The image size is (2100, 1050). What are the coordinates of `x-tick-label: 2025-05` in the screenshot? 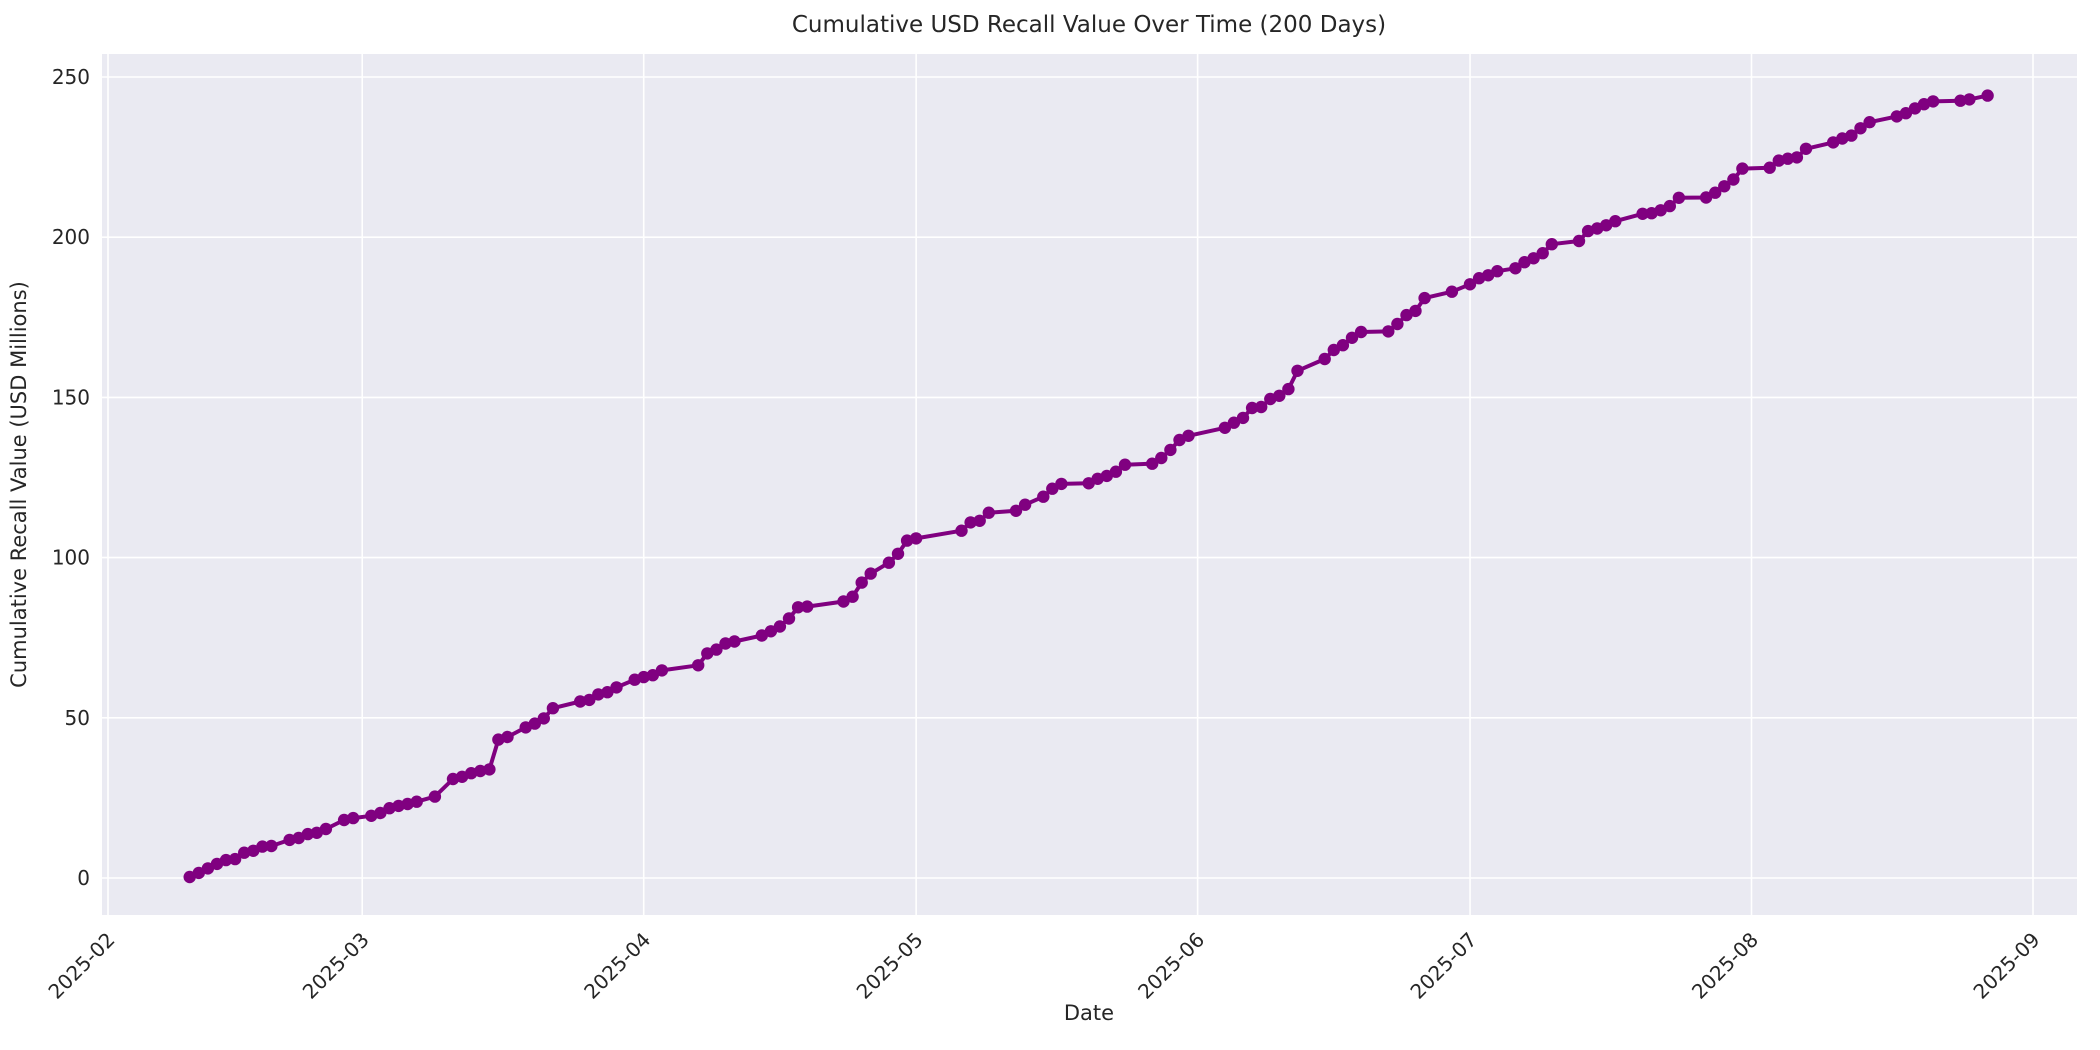 It's located at (890, 966).